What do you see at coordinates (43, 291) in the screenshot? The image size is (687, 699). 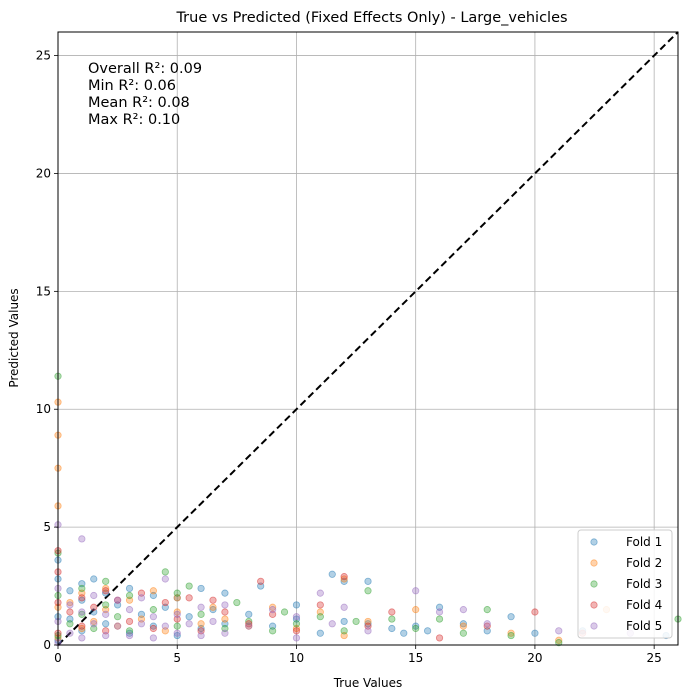 I see `y-tick-label: 15` at bounding box center [43, 291].